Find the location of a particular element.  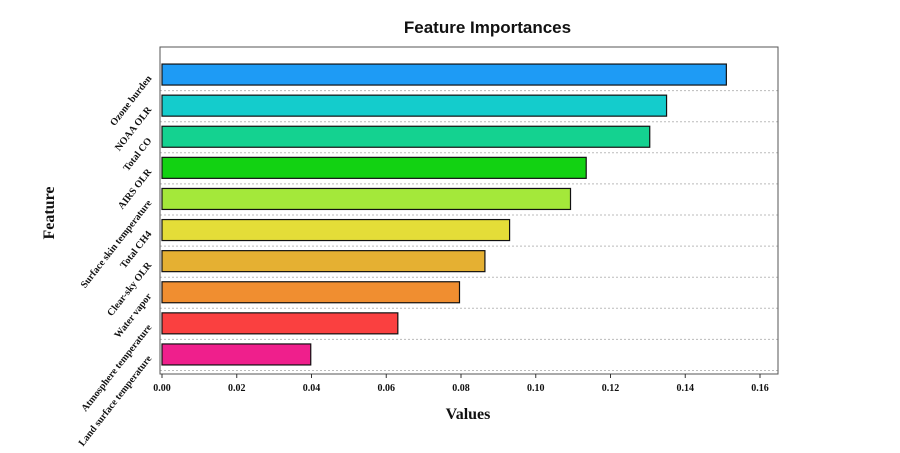

x-tick-label: 0.00 is located at coordinates (162, 388).